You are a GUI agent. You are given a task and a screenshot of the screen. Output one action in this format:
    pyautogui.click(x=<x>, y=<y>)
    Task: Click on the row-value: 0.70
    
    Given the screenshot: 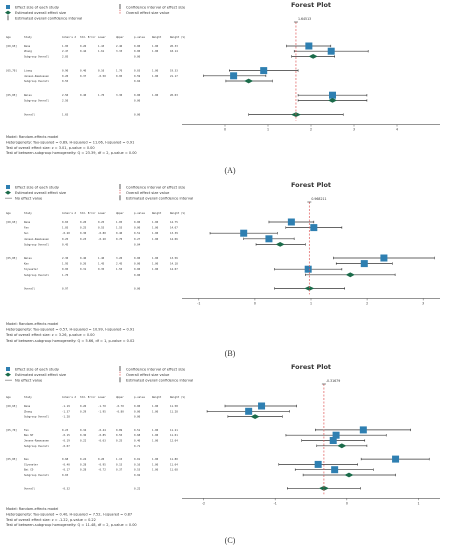 What is the action you would take?
    pyautogui.click(x=119, y=239)
    